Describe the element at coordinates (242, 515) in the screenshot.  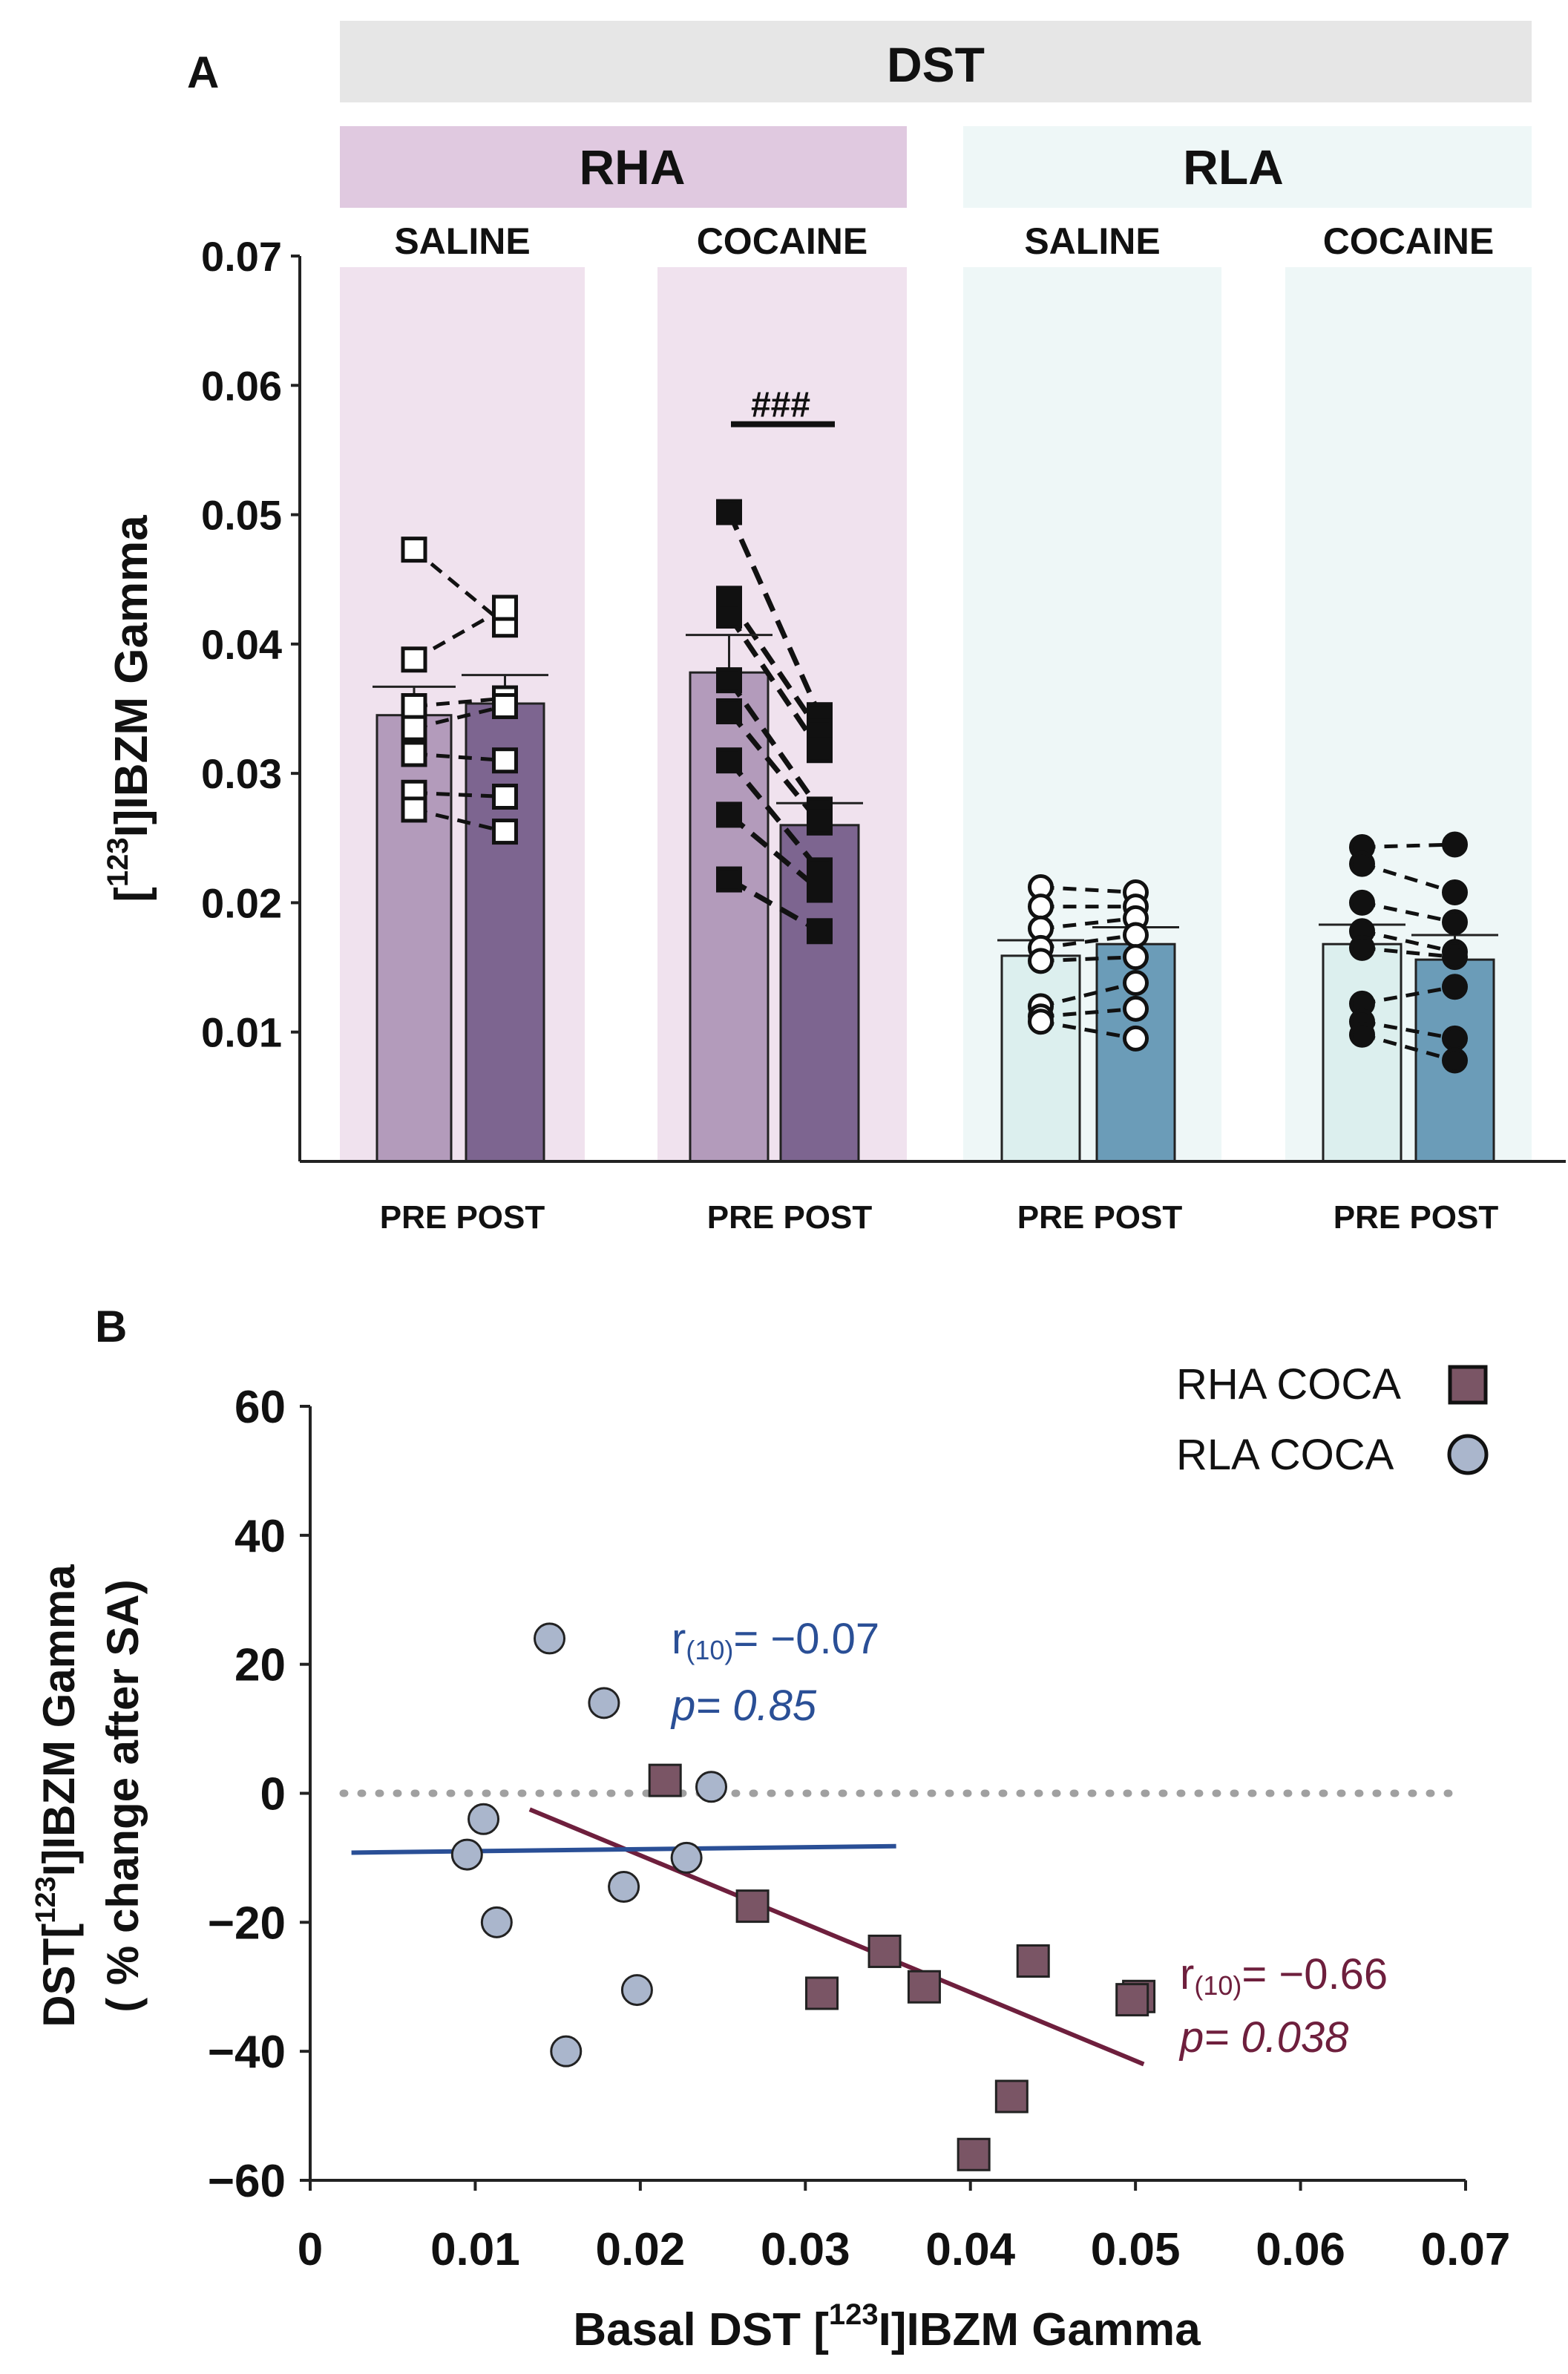
I see `y-tick-label: 0.05` at that location.